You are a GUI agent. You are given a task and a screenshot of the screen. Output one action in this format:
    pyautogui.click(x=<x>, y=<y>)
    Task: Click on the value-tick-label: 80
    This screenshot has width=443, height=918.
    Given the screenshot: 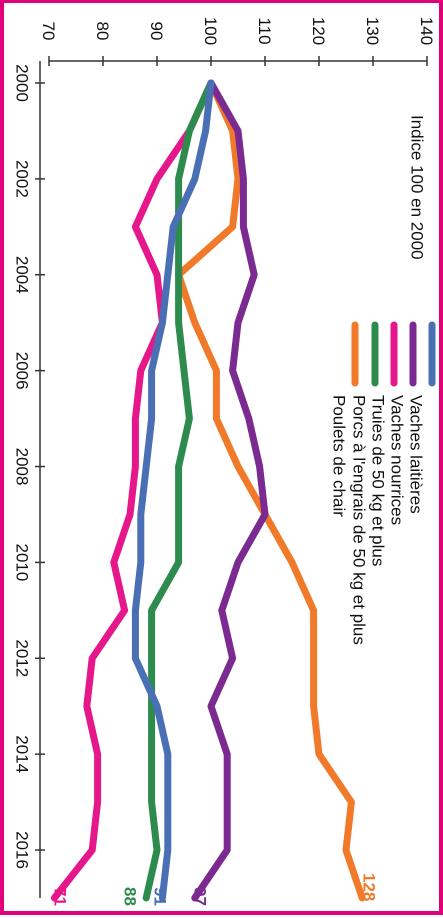 What is the action you would take?
    pyautogui.click(x=102, y=31)
    